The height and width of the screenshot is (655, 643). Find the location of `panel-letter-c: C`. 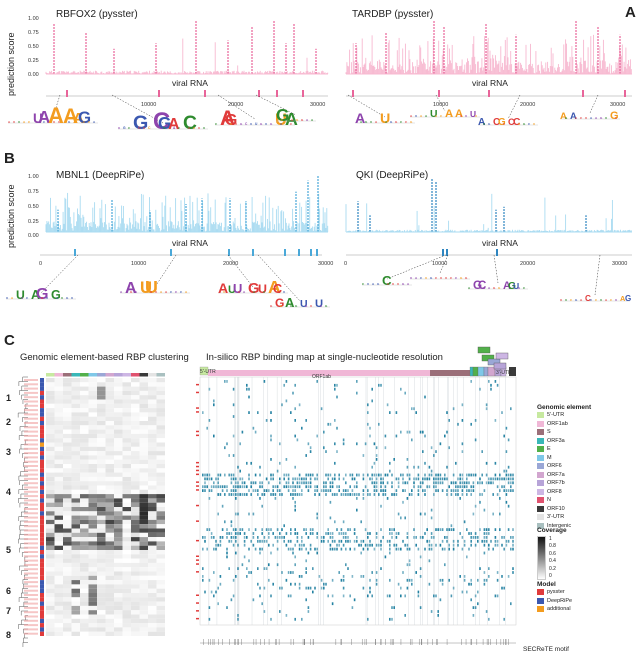

panel-letter-c: C is located at coordinates (9, 340).